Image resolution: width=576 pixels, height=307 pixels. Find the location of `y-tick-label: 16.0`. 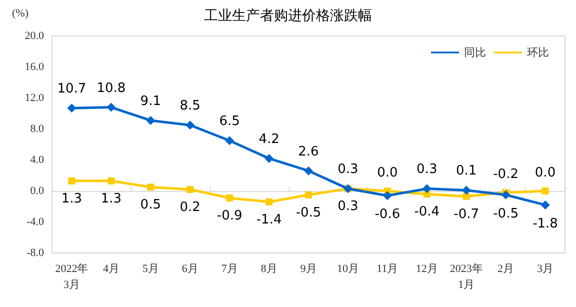

y-tick-label: 16.0 is located at coordinates (34, 67).